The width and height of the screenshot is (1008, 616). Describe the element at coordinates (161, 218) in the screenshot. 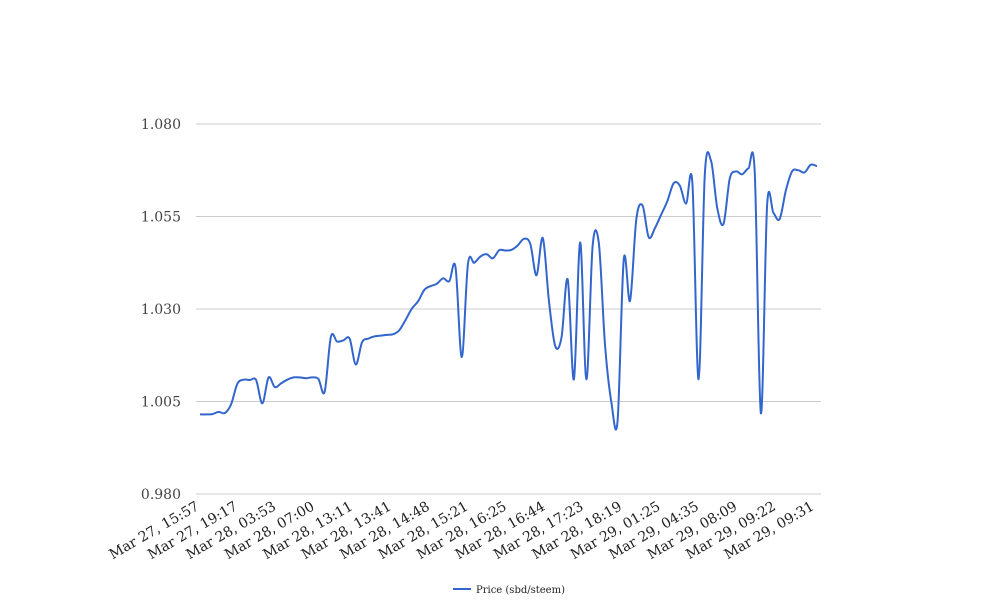

I see `y-tick-label: 1.055` at that location.